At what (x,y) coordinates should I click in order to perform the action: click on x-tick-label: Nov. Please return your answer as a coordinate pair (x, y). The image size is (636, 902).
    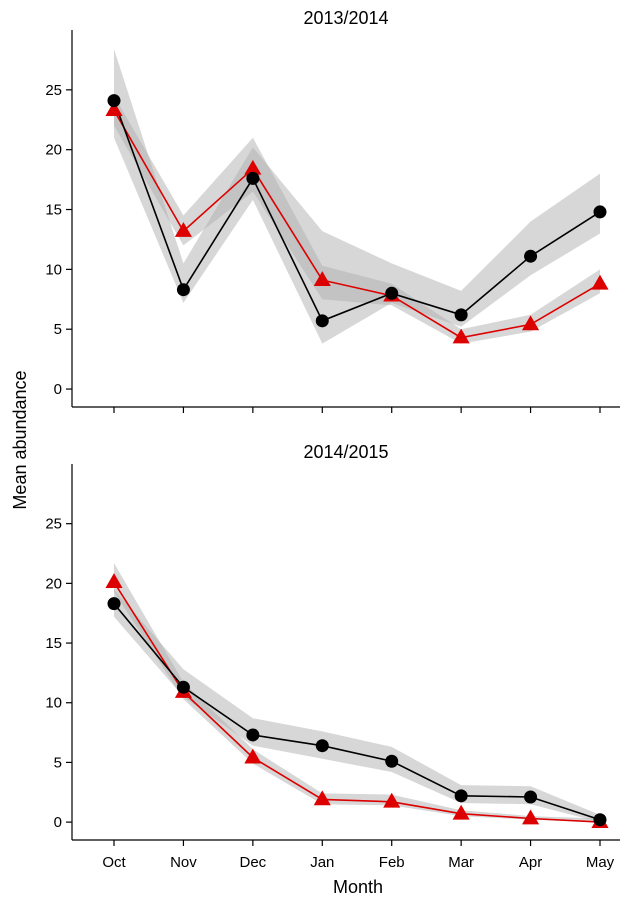
    Looking at the image, I should click on (183, 862).